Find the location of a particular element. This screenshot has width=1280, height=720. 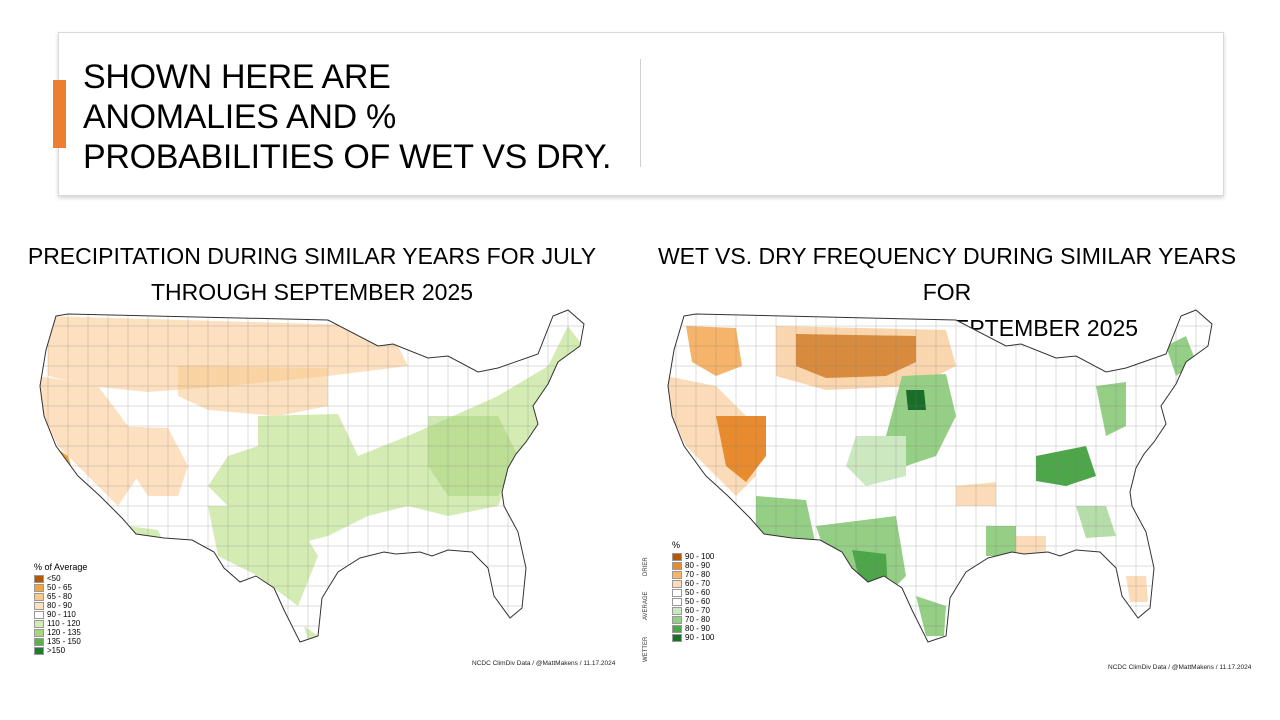

legend-side-drier: DRIER is located at coordinates (646, 566).